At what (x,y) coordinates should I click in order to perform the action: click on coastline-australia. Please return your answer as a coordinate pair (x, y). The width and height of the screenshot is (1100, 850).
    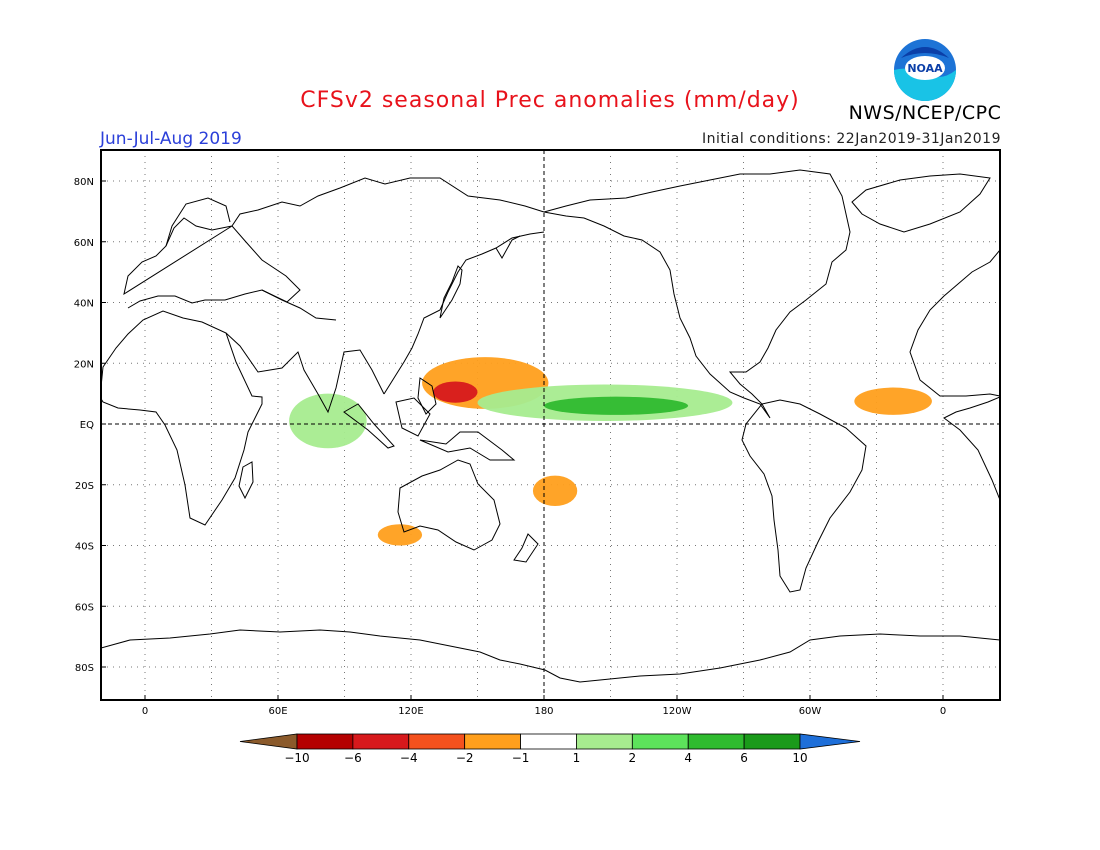
    Looking at the image, I should click on (449, 505).